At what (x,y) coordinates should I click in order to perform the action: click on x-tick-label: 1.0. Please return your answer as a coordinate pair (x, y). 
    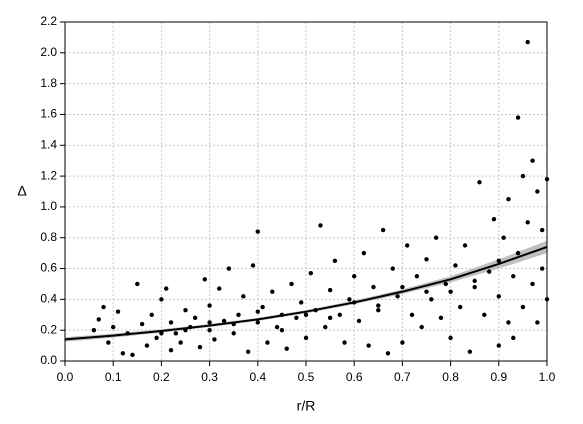
    Looking at the image, I should click on (547, 377).